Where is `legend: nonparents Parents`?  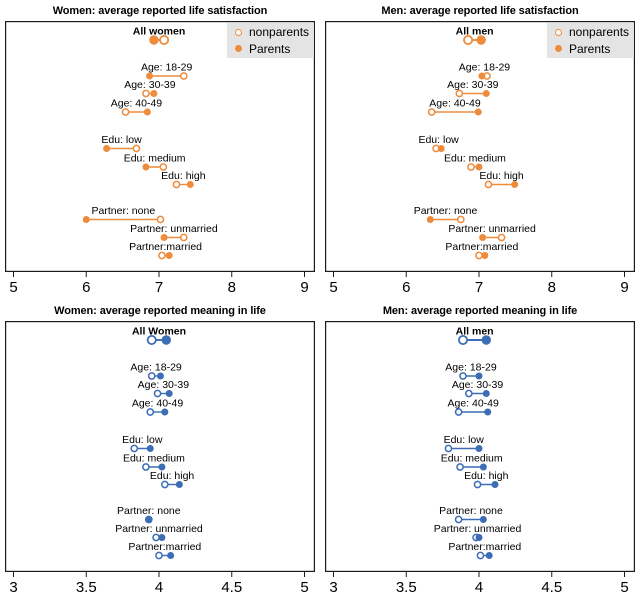
legend: nonparents Parents is located at coordinates (590, 40).